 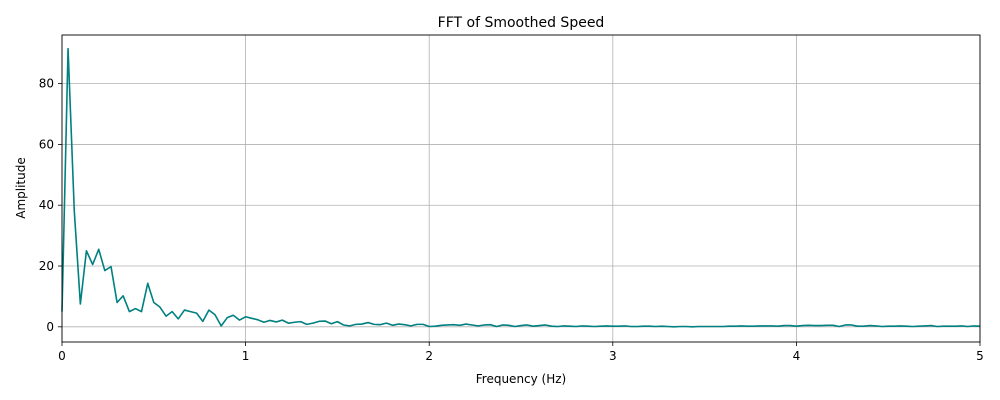 I want to click on x-tick-label: 0, so click(x=62, y=356).